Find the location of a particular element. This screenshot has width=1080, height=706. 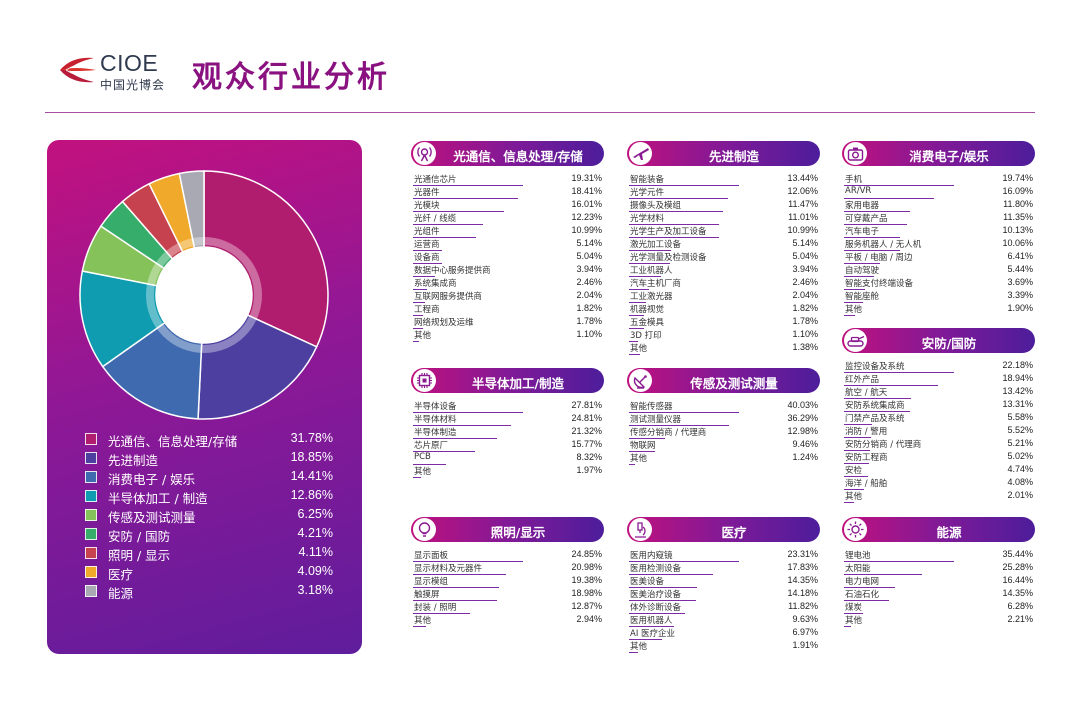

breakdown-label: 安防分销商 / 代理商 is located at coordinates (883, 445).